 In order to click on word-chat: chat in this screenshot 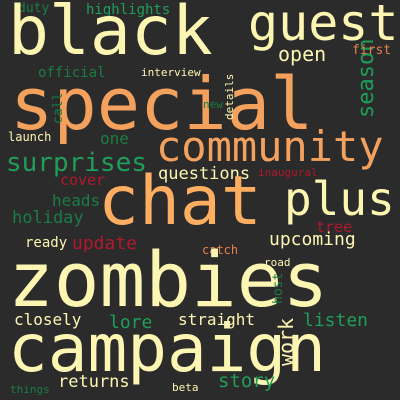, I will do `click(180, 201)`.